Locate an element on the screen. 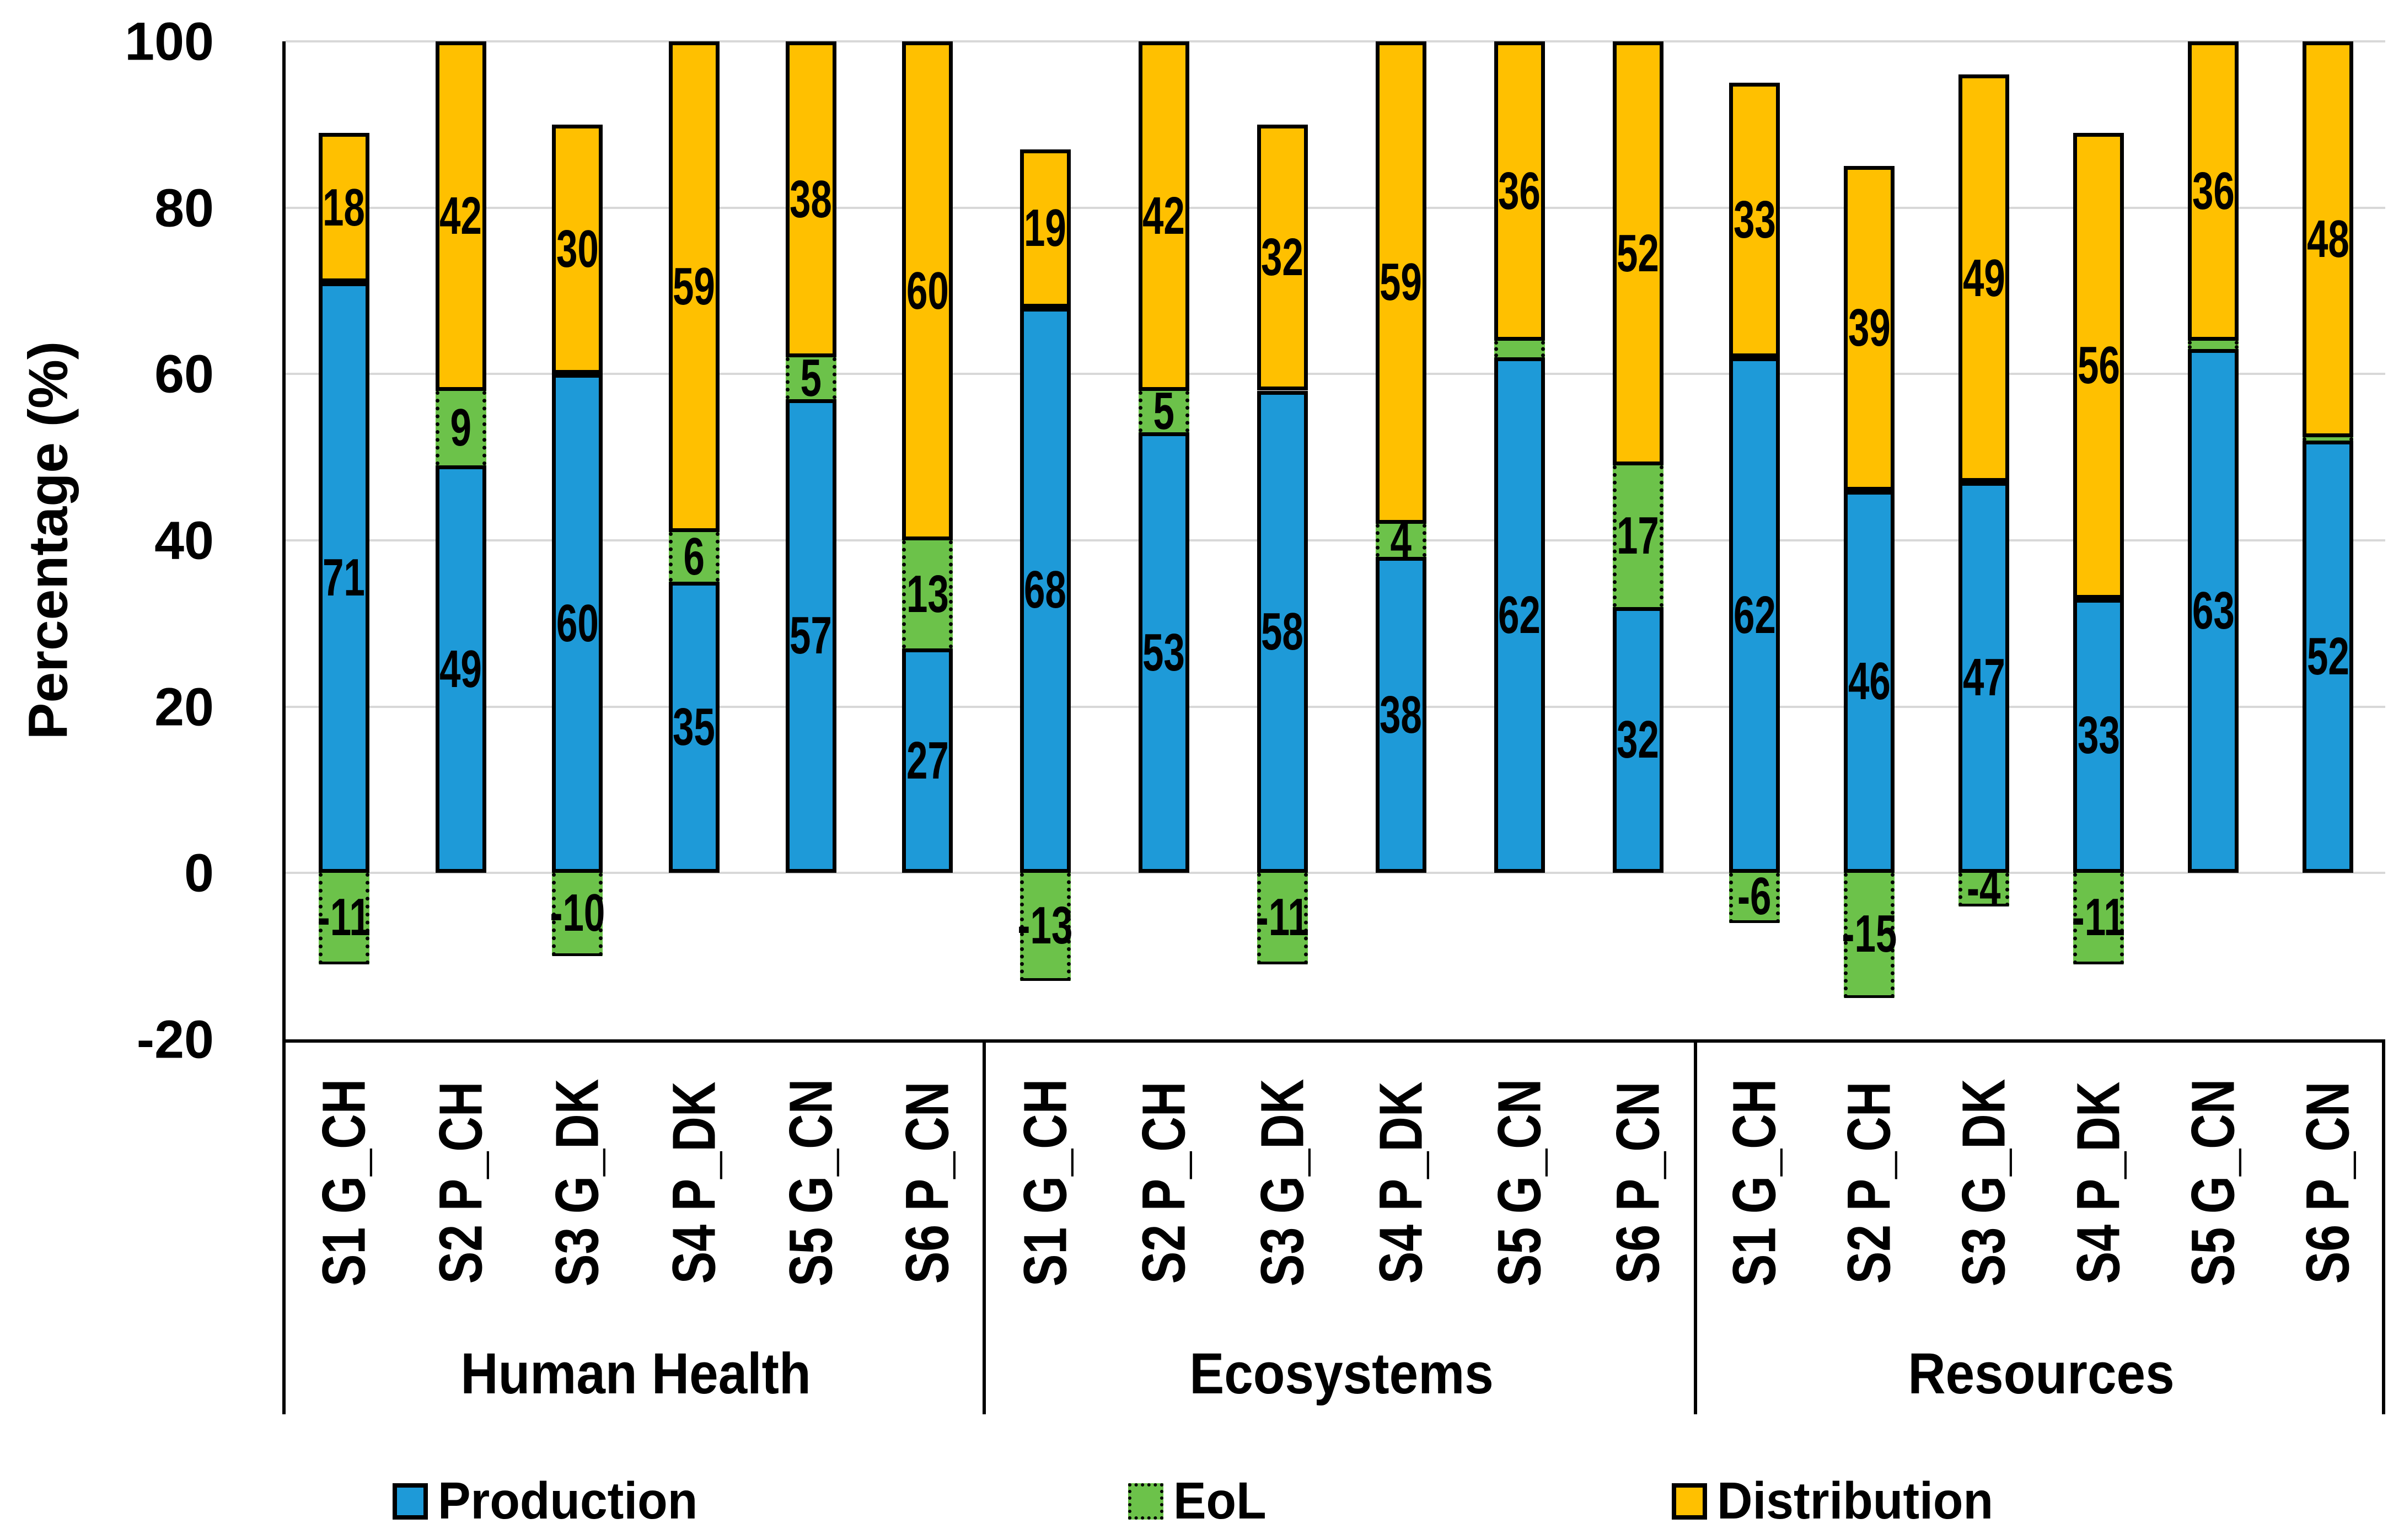 Image resolution: width=2388 pixels, height=1540 pixels. bar-segment-distribution: 32 is located at coordinates (1282, 257).